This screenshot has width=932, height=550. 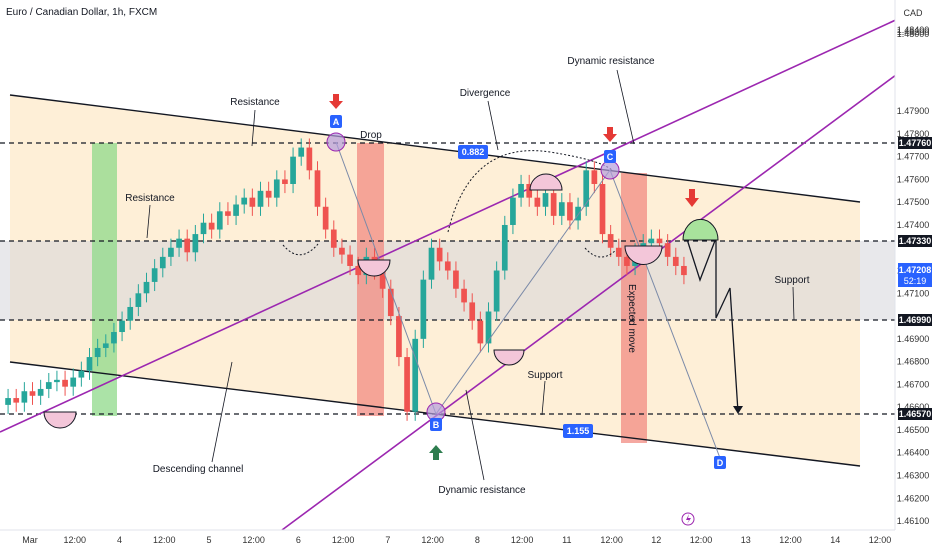 I want to click on lightning-icon, so click(x=688, y=519).